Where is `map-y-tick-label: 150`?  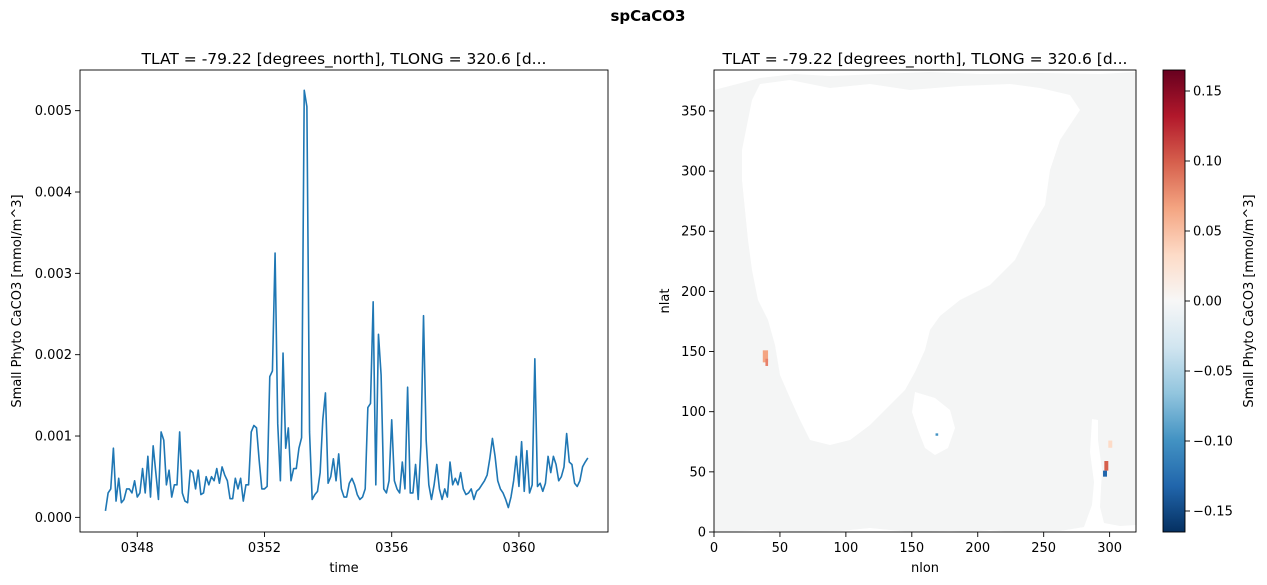
map-y-tick-label: 150 is located at coordinates (693, 352).